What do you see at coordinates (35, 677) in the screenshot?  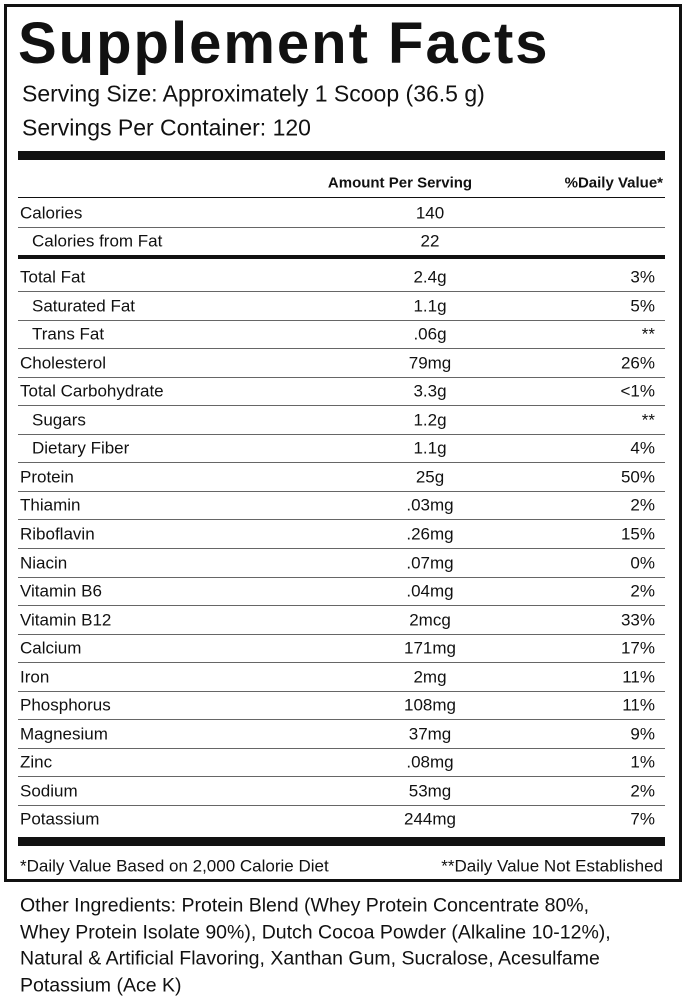 I see `nutrient-name: Iron` at bounding box center [35, 677].